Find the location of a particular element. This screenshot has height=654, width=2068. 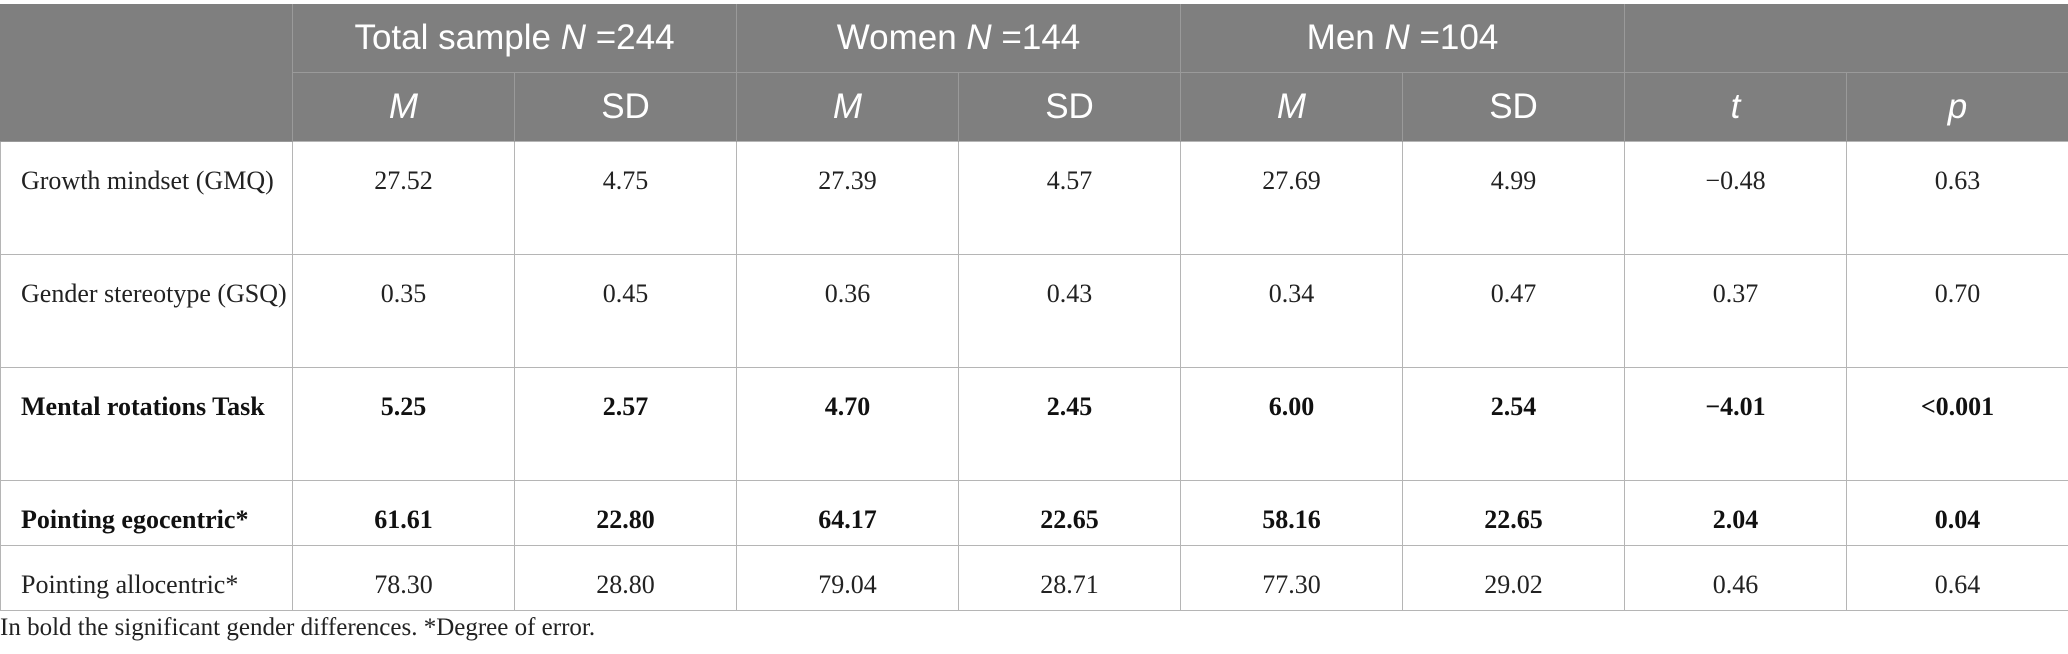

subheader-t: t is located at coordinates (1735, 107).